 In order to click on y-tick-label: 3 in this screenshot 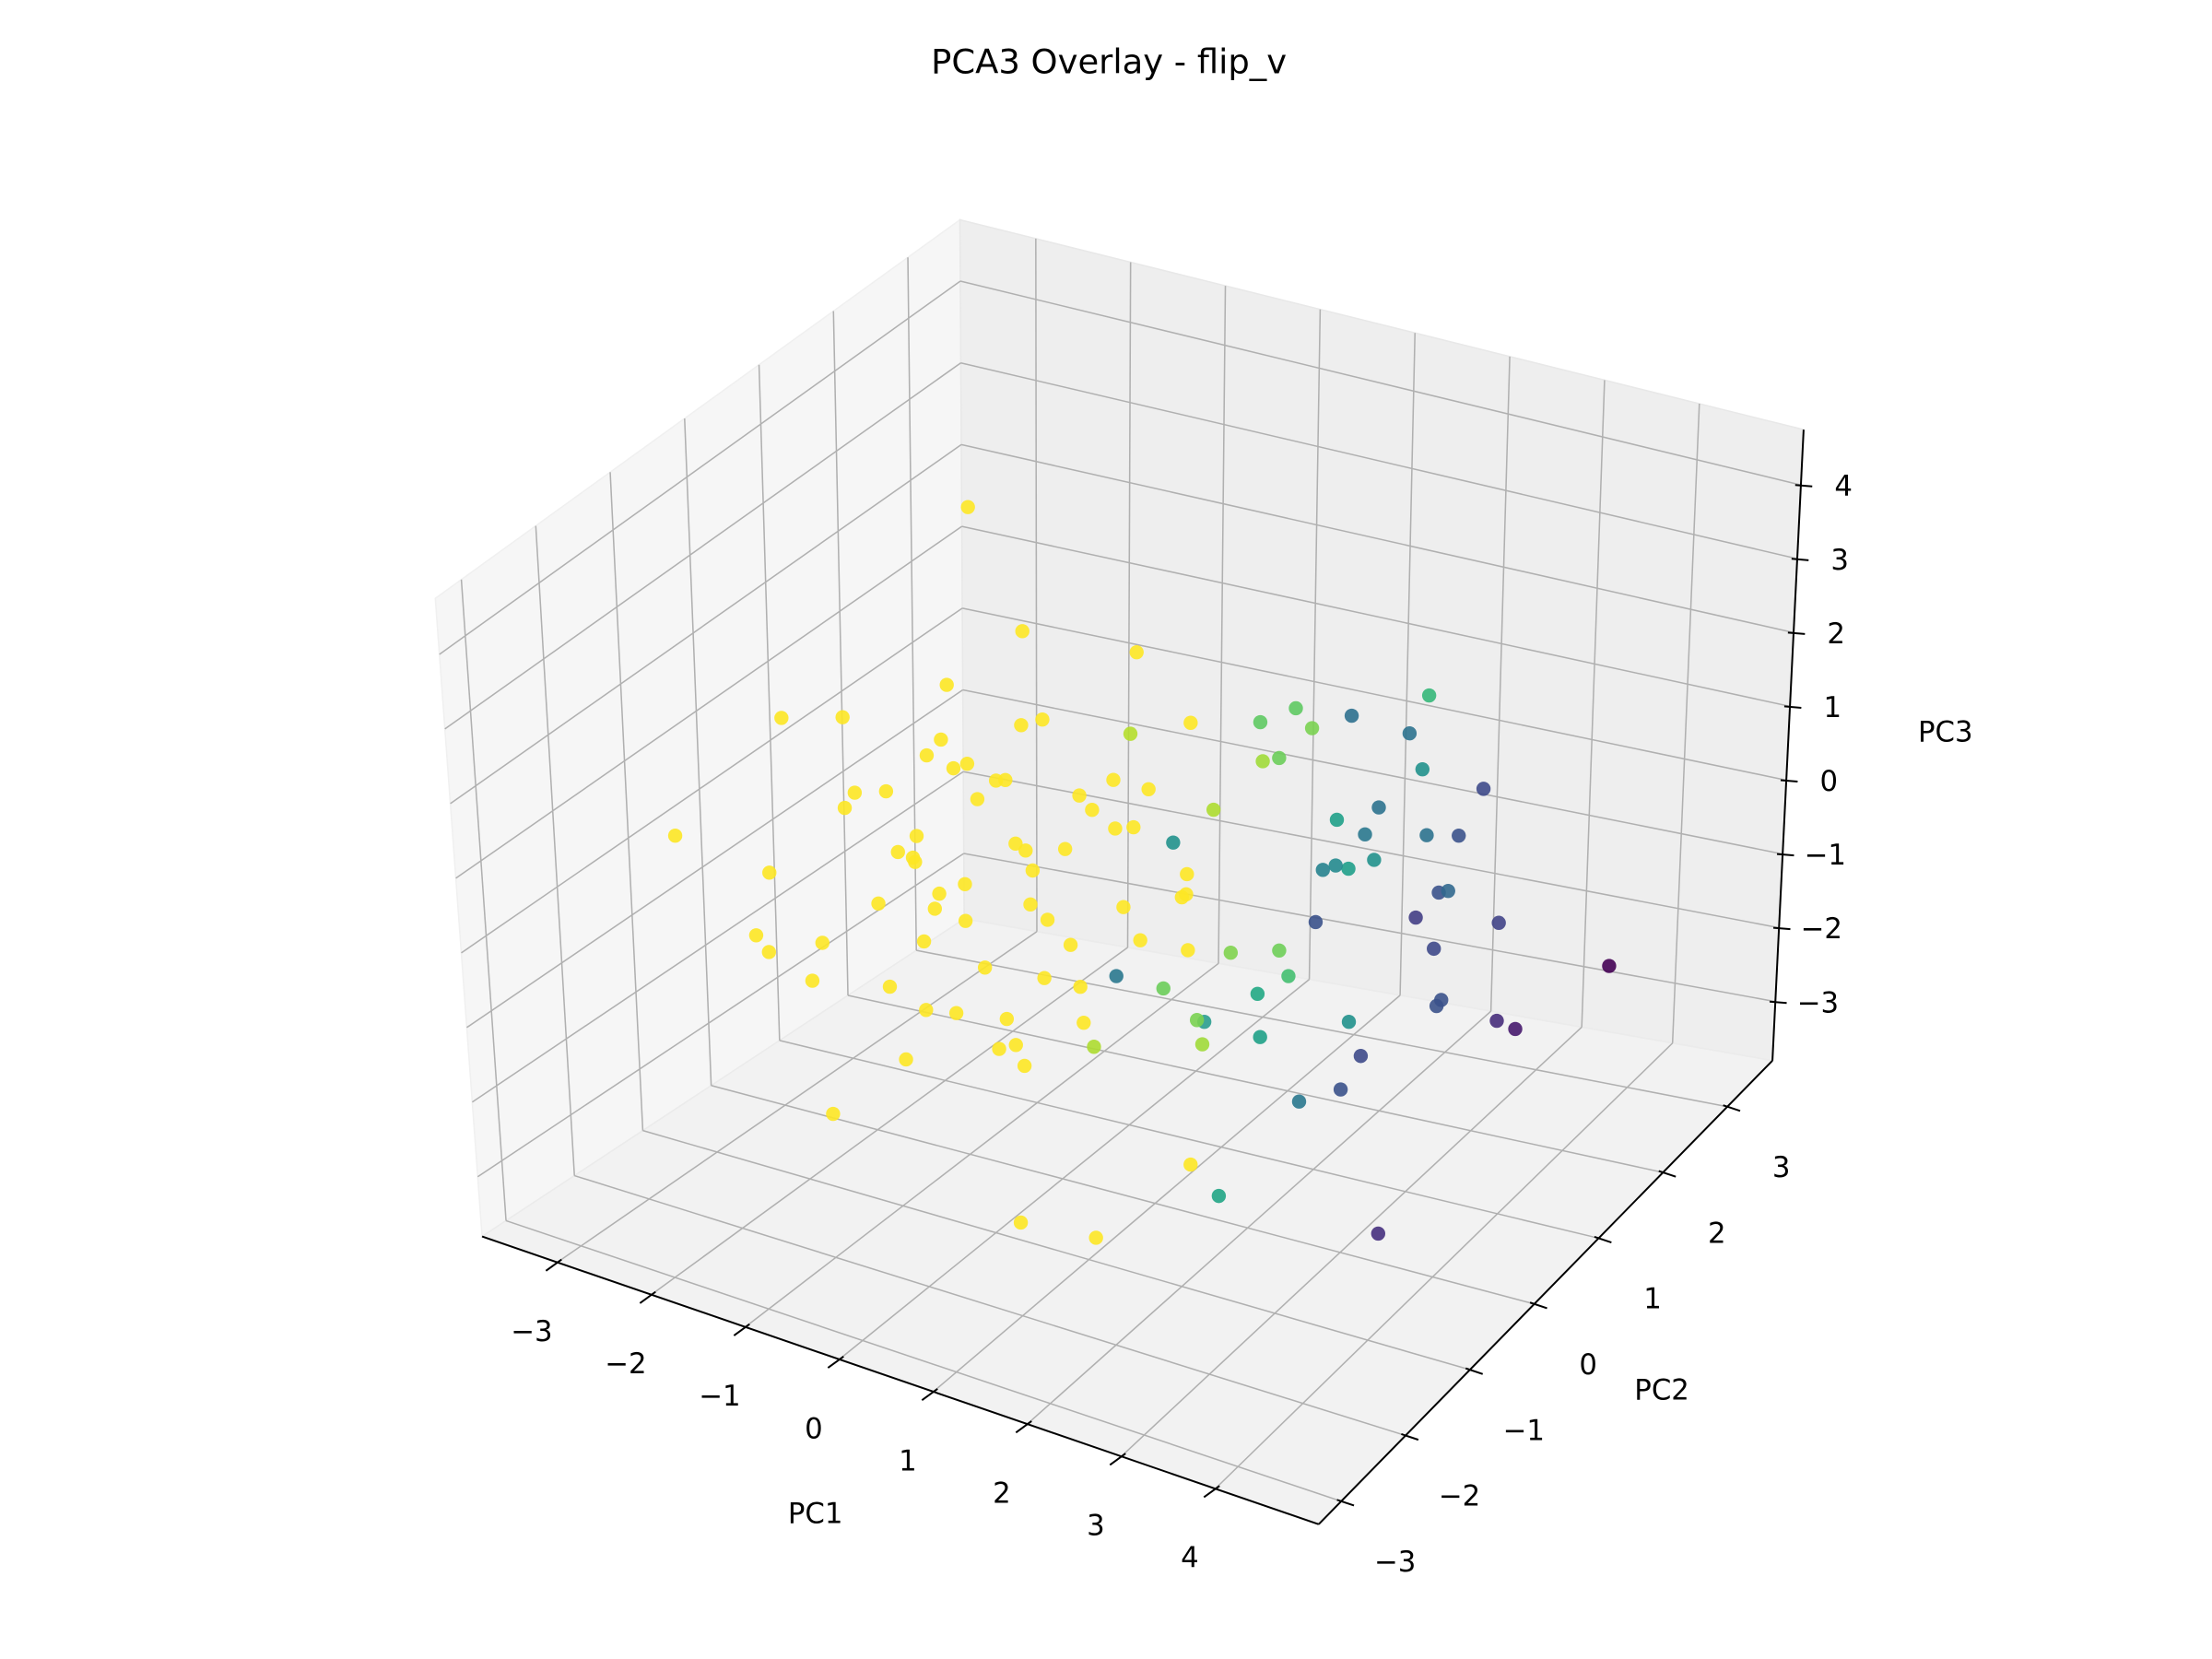, I will do `click(1781, 1167)`.